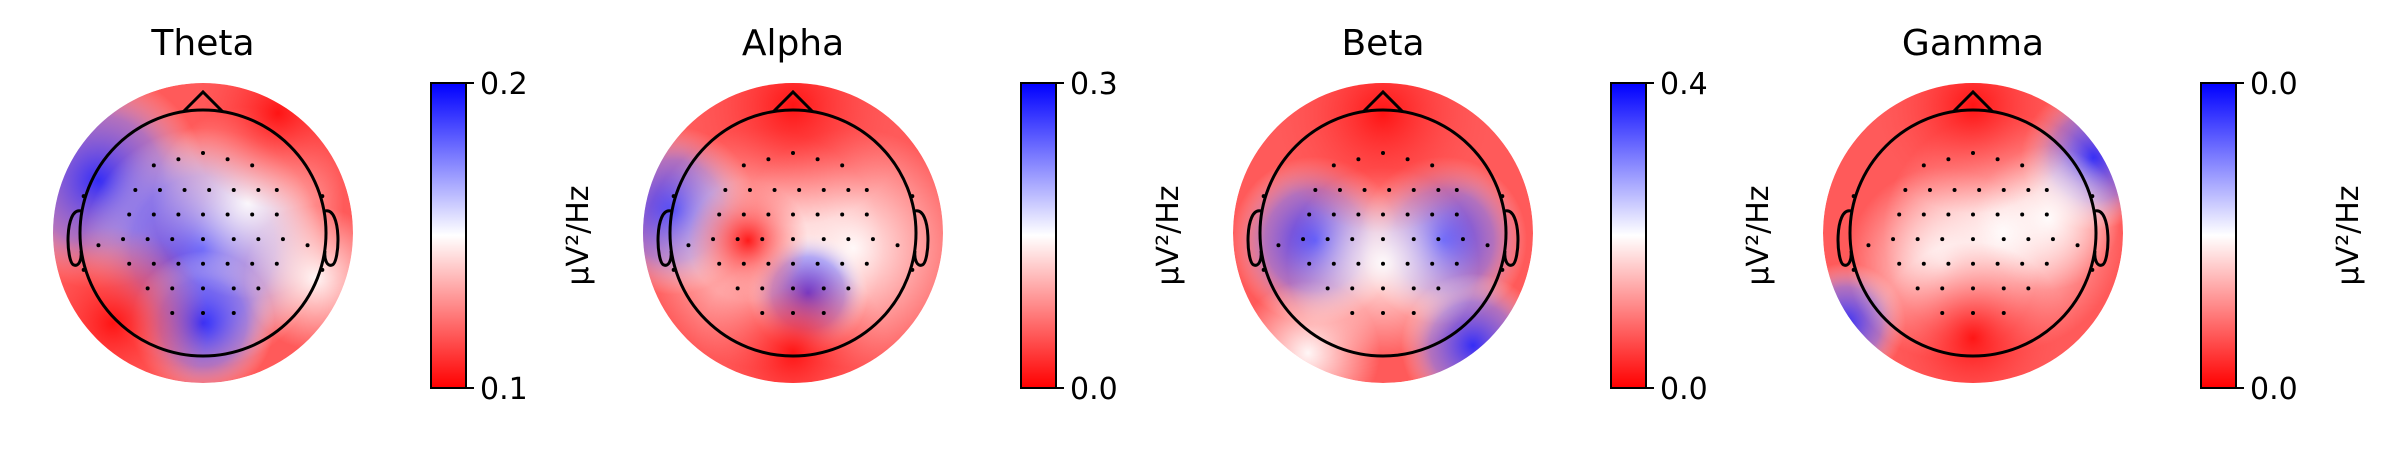 The height and width of the screenshot is (450, 2400). I want to click on panel-title: Alpha, so click(793, 43).